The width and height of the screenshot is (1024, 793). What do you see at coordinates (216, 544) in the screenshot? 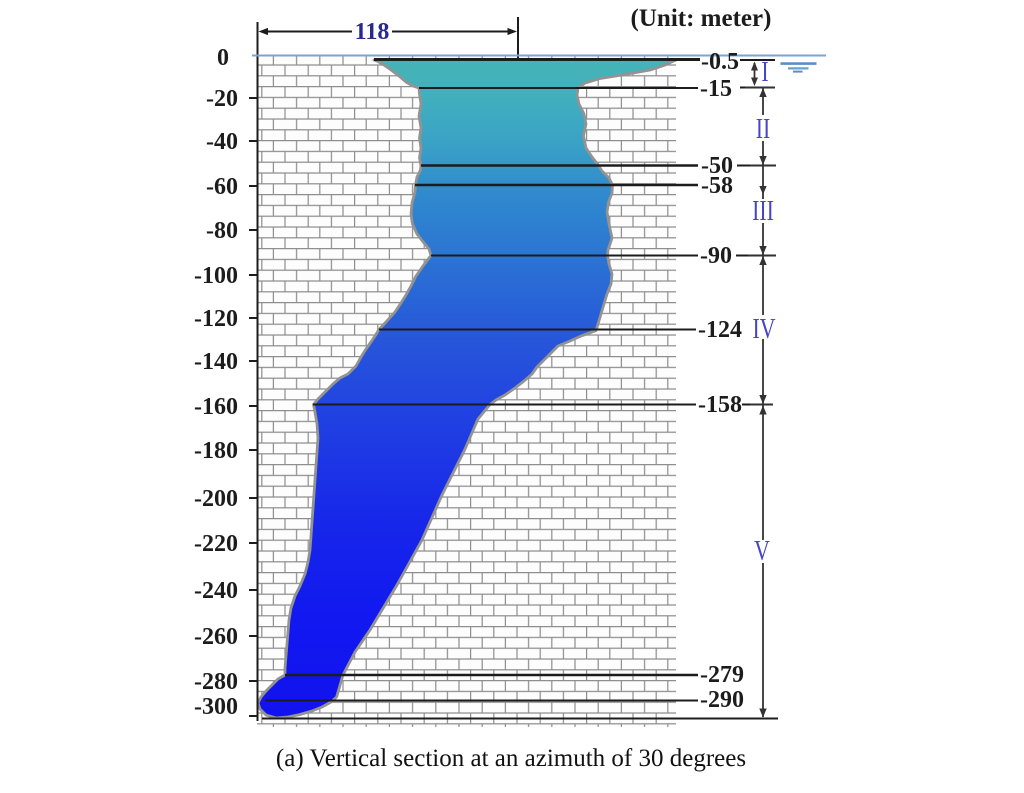
I see `svg-text: -220` at bounding box center [216, 544].